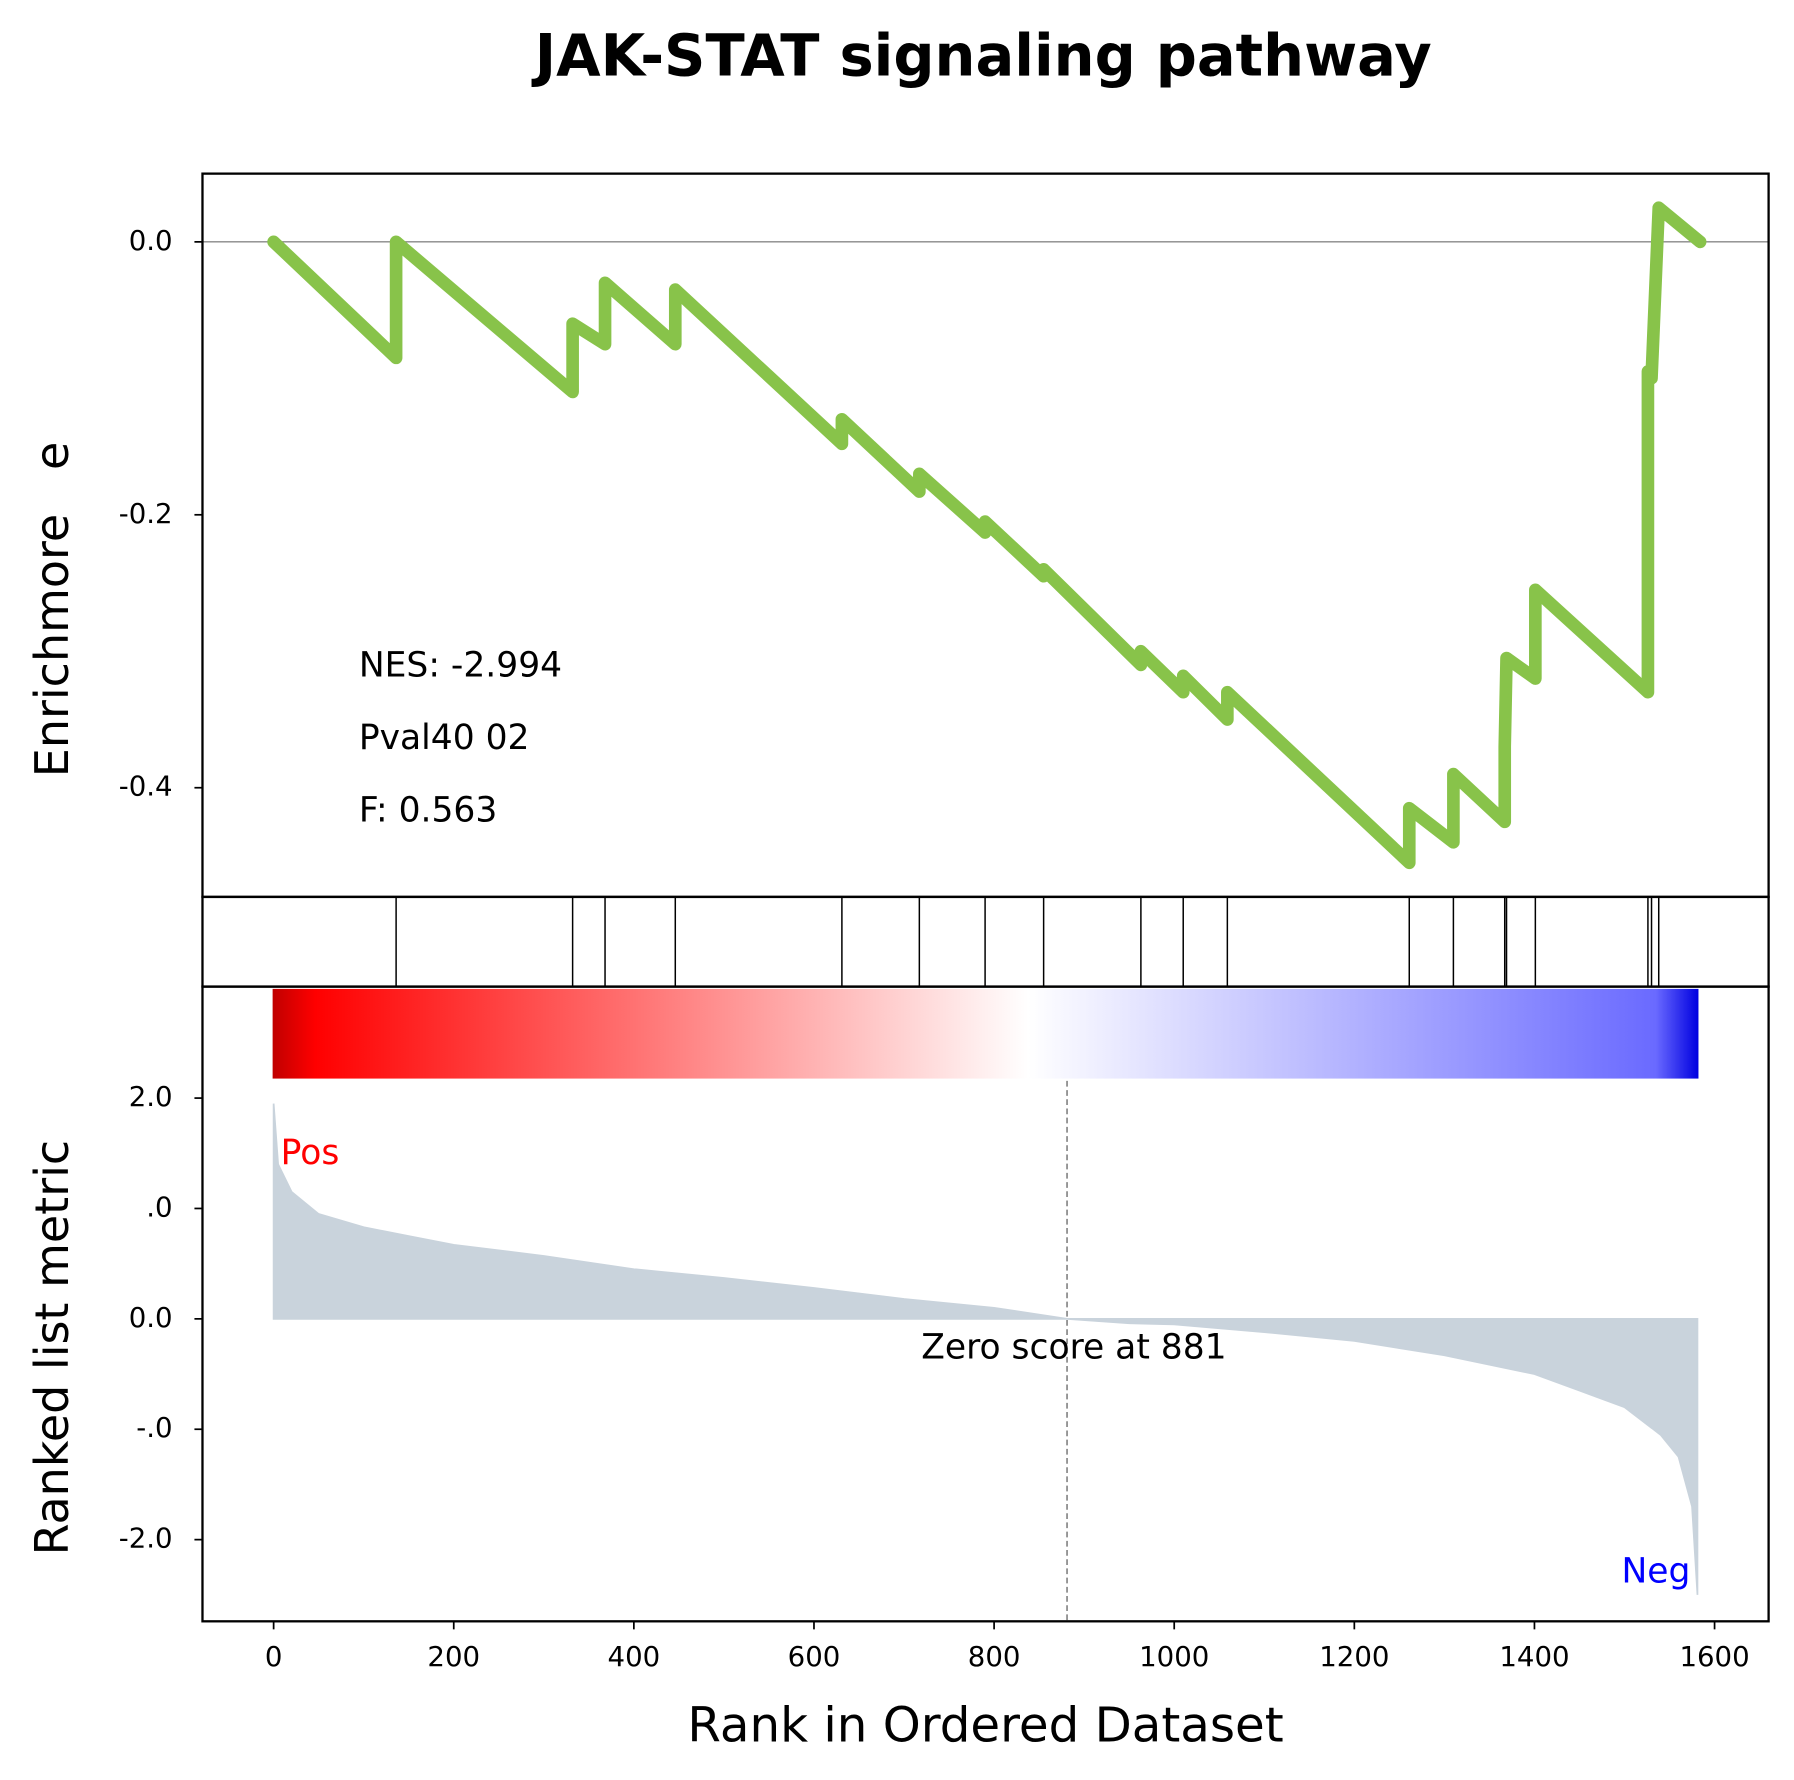 The width and height of the screenshot is (1794, 1780). What do you see at coordinates (146, 1538) in the screenshot?
I see `y-tick-label: -2.0` at bounding box center [146, 1538].